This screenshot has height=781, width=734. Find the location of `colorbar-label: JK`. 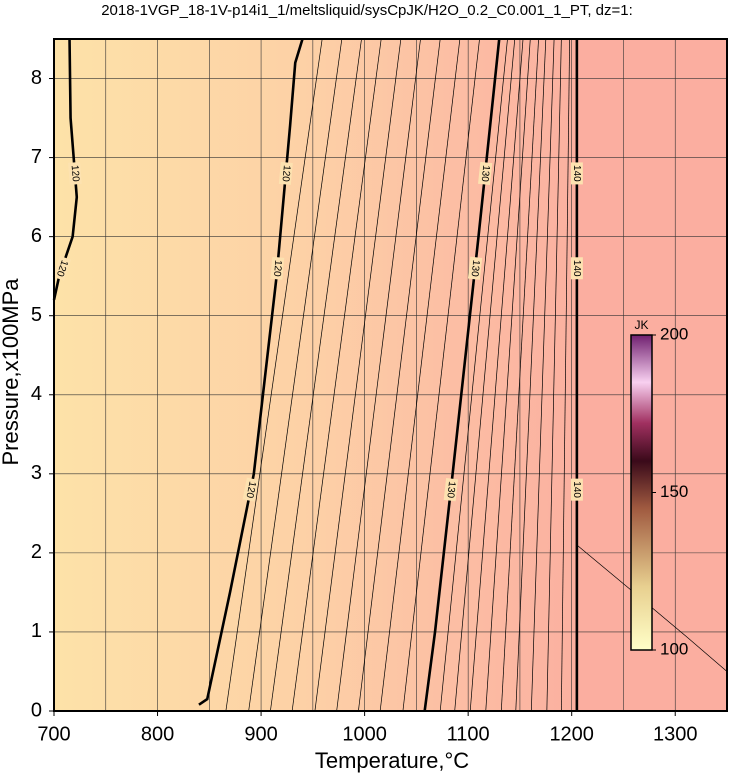

colorbar-label: JK is located at coordinates (641, 325).